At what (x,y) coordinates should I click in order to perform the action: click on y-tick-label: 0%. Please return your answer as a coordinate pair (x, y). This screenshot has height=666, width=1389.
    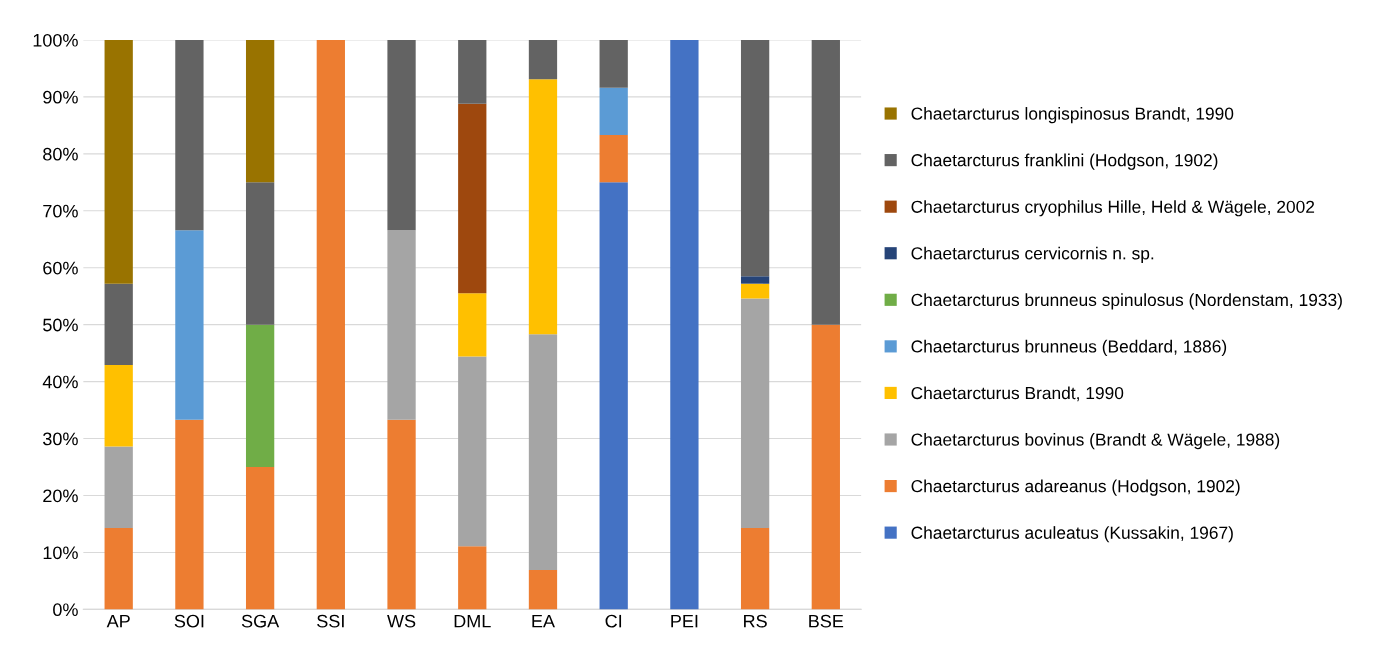
    Looking at the image, I should click on (65, 610).